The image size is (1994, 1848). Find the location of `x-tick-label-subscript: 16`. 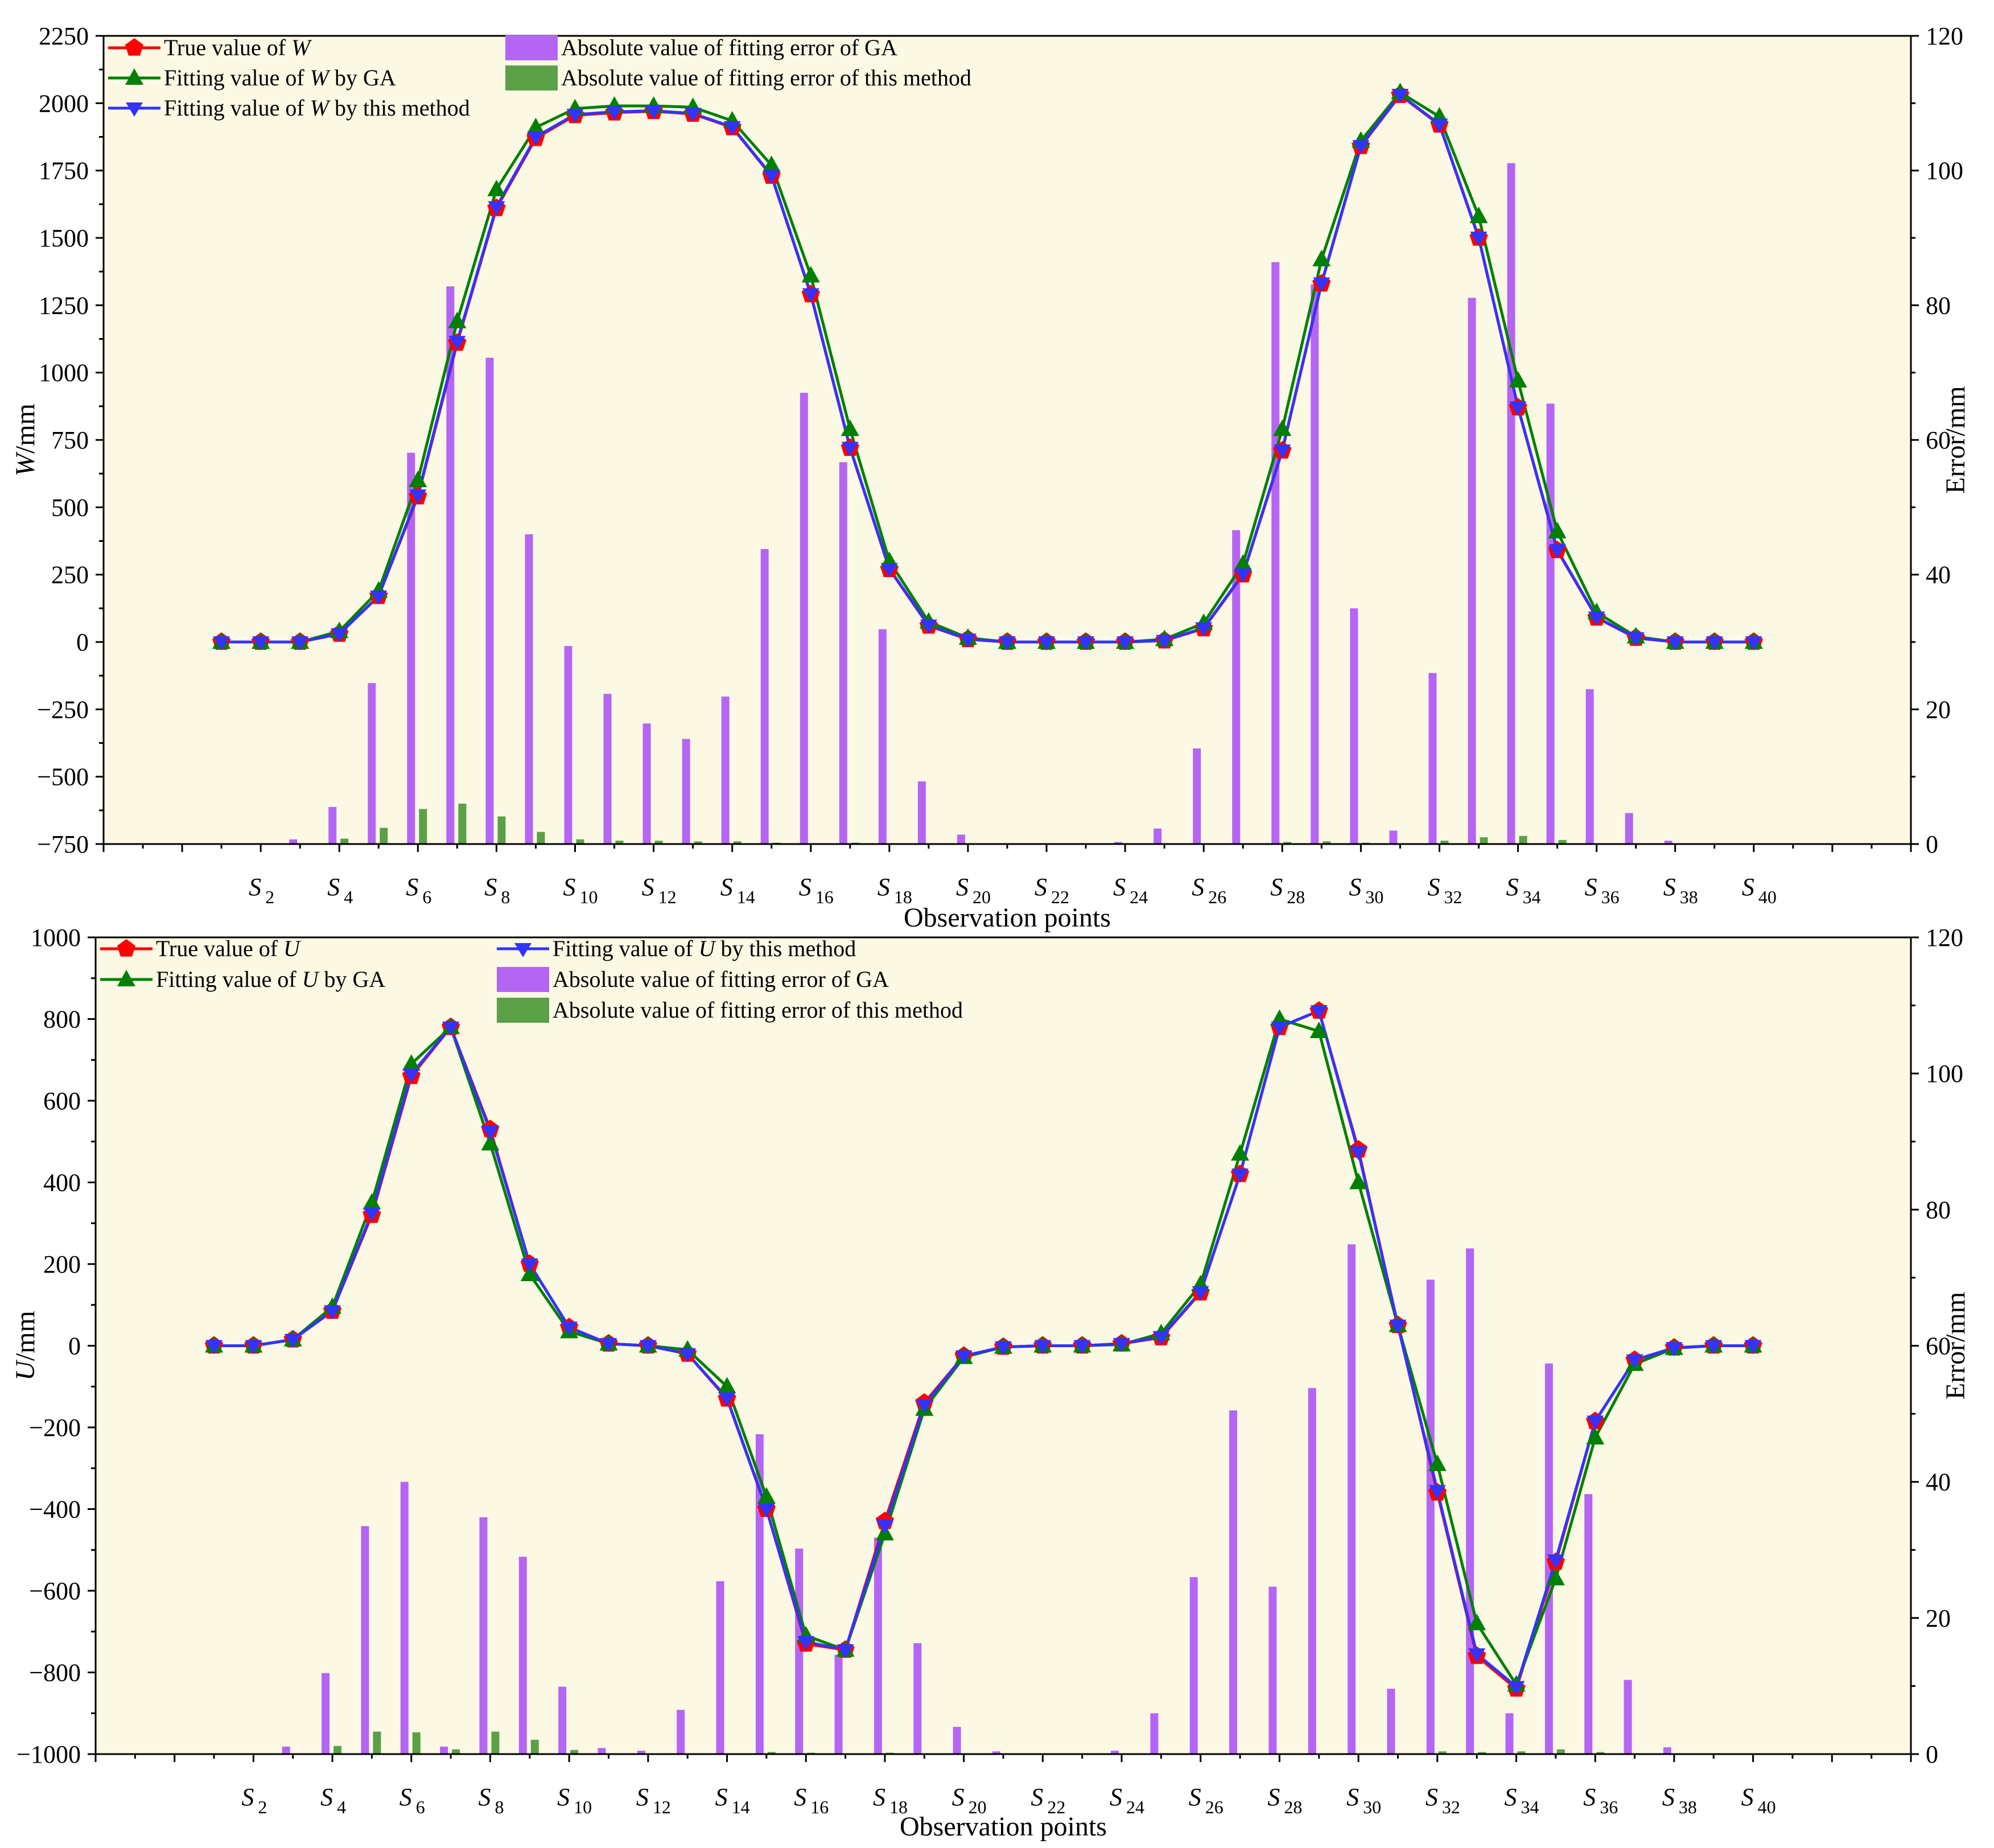

x-tick-label-subscript: 16 is located at coordinates (819, 1807).